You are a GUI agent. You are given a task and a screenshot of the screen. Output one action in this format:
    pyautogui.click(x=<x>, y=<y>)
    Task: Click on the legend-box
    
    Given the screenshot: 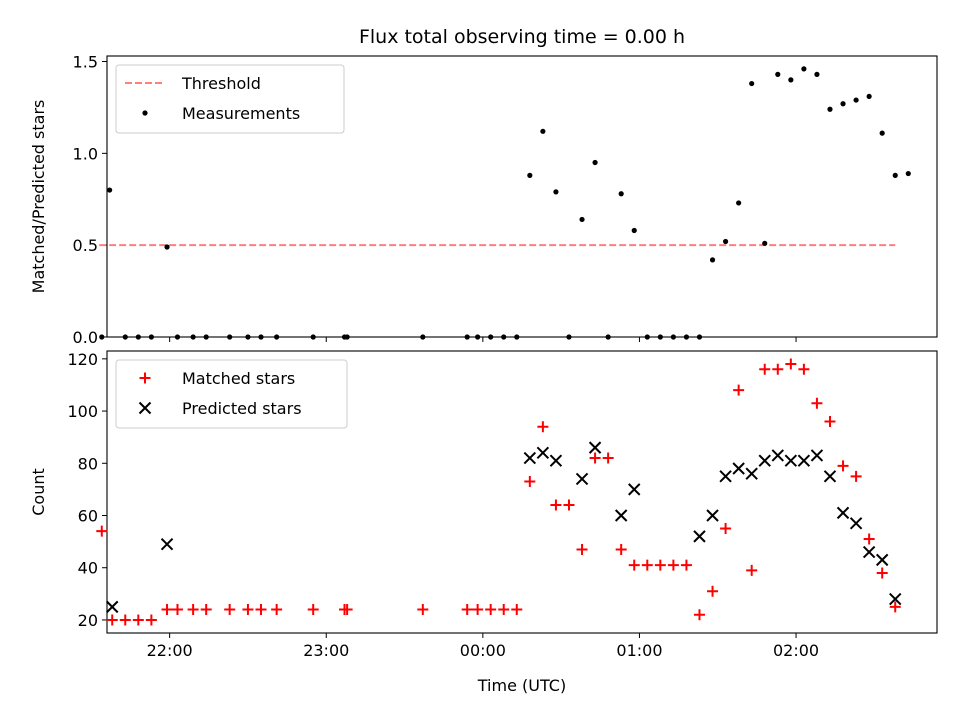 What is the action you would take?
    pyautogui.click(x=230, y=99)
    